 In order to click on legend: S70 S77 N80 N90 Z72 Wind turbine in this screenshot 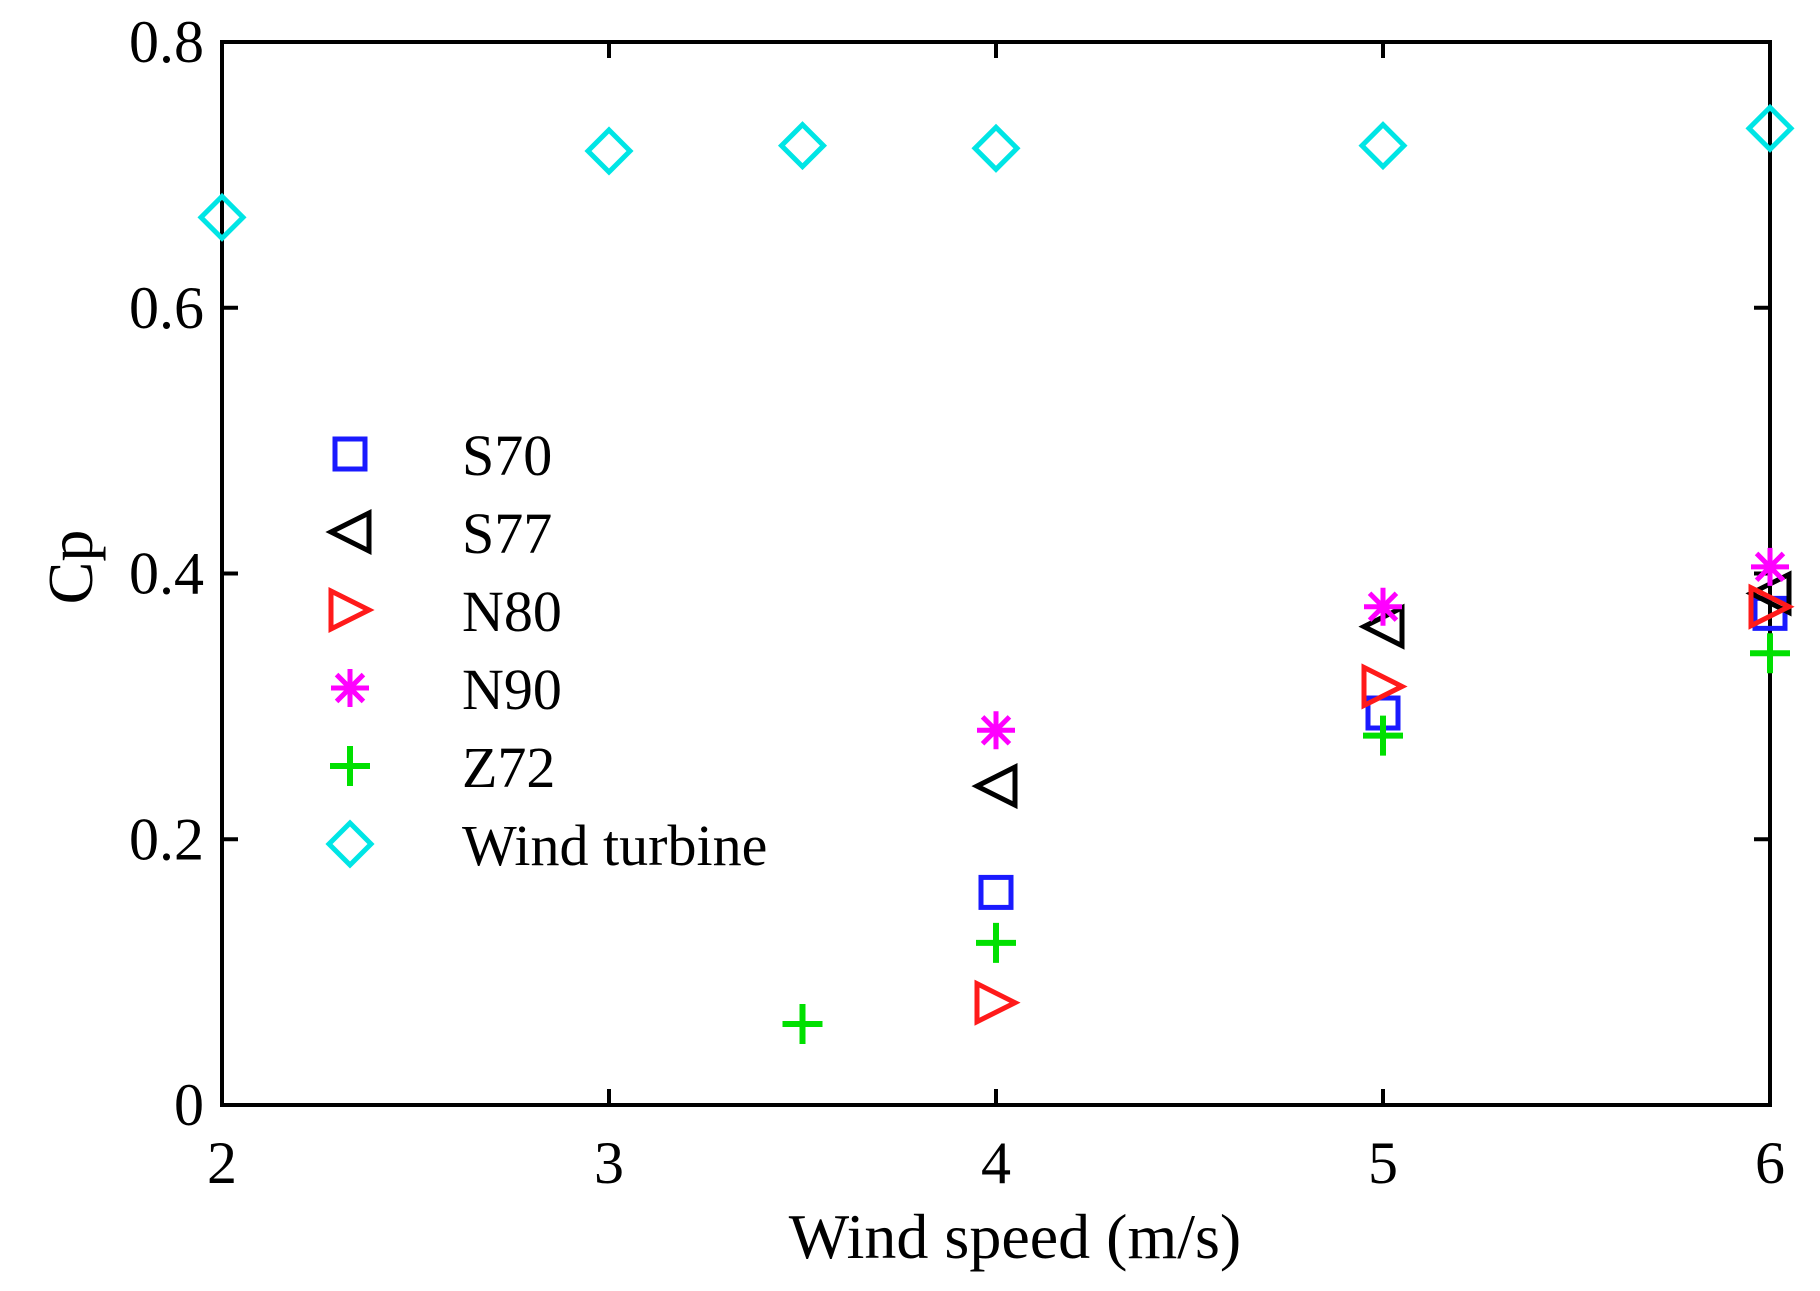, I will do `click(546, 650)`.